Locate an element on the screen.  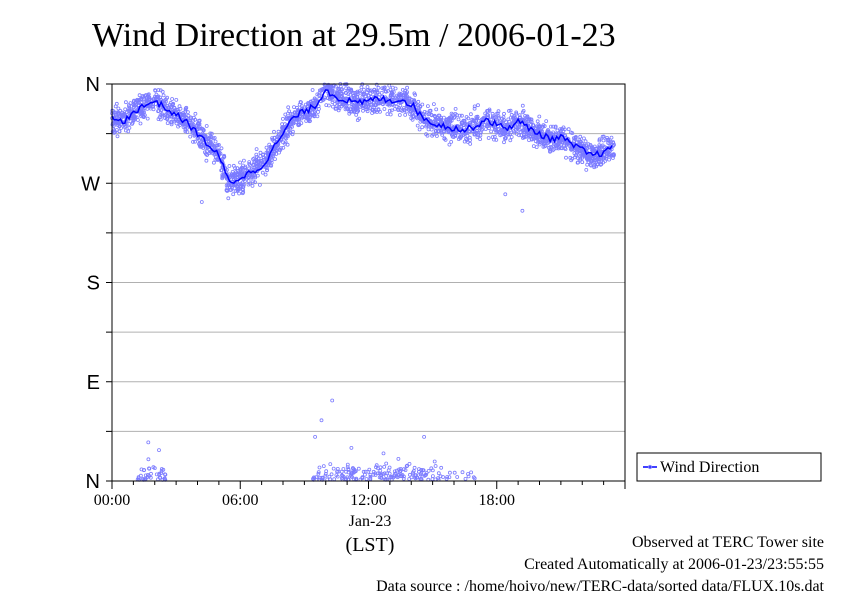
x-date-label: Jan-23 is located at coordinates (370, 521).